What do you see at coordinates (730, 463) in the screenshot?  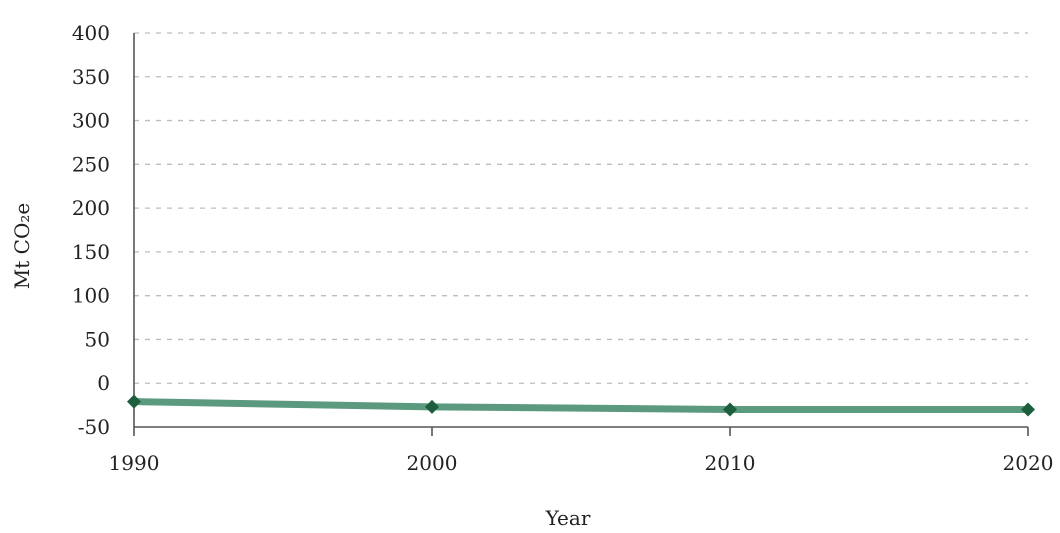 I see `x-tick-label: 2010` at bounding box center [730, 463].